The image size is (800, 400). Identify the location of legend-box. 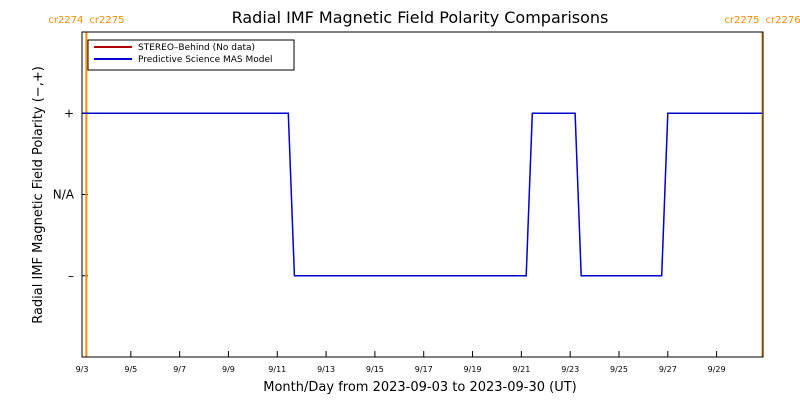
(191, 55).